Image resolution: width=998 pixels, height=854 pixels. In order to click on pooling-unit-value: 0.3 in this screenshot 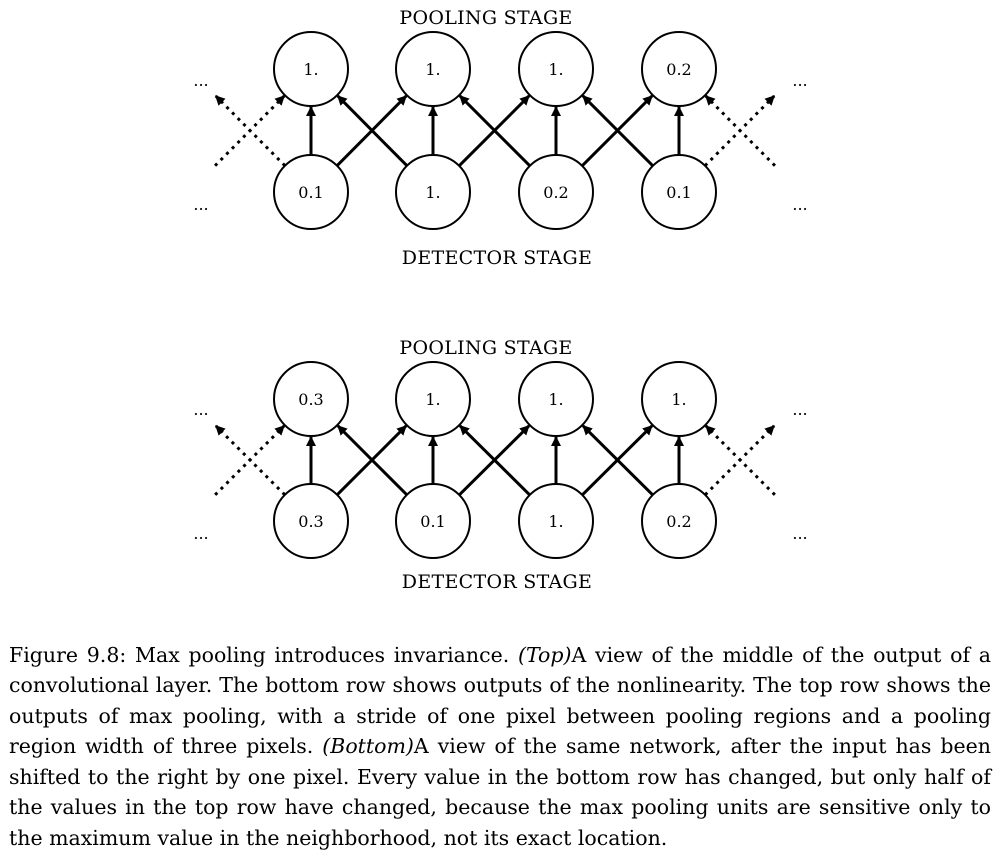, I will do `click(310, 399)`.